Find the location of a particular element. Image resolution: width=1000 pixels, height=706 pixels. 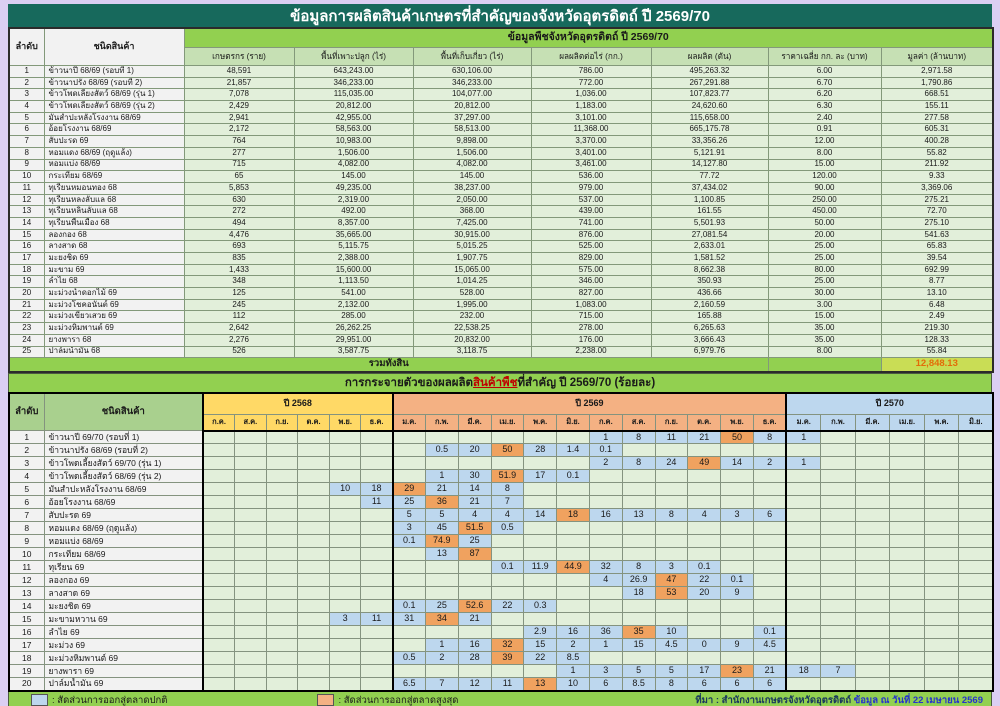

row-number: 7 is located at coordinates (26, 141).